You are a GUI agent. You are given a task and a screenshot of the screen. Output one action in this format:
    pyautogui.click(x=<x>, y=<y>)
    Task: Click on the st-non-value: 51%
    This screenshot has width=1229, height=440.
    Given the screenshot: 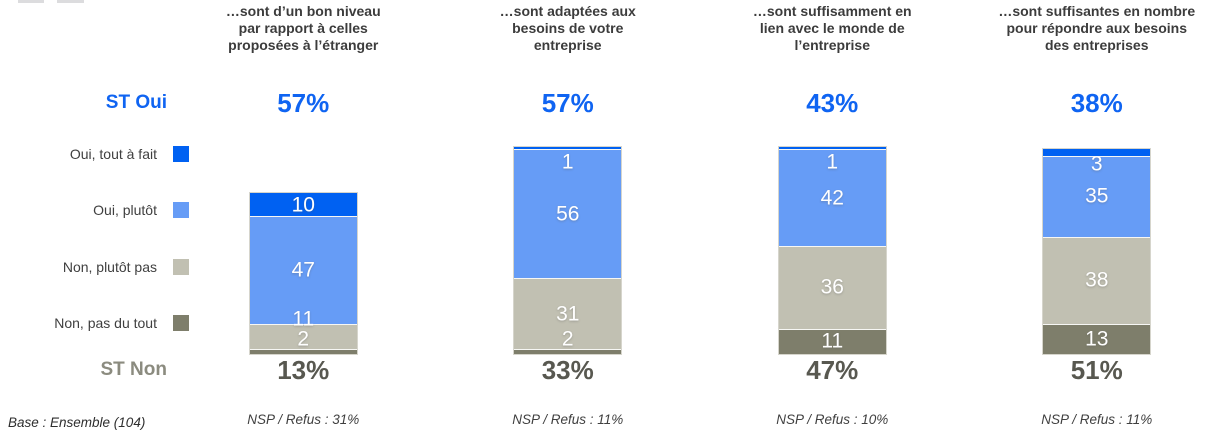 What is the action you would take?
    pyautogui.click(x=1096, y=369)
    